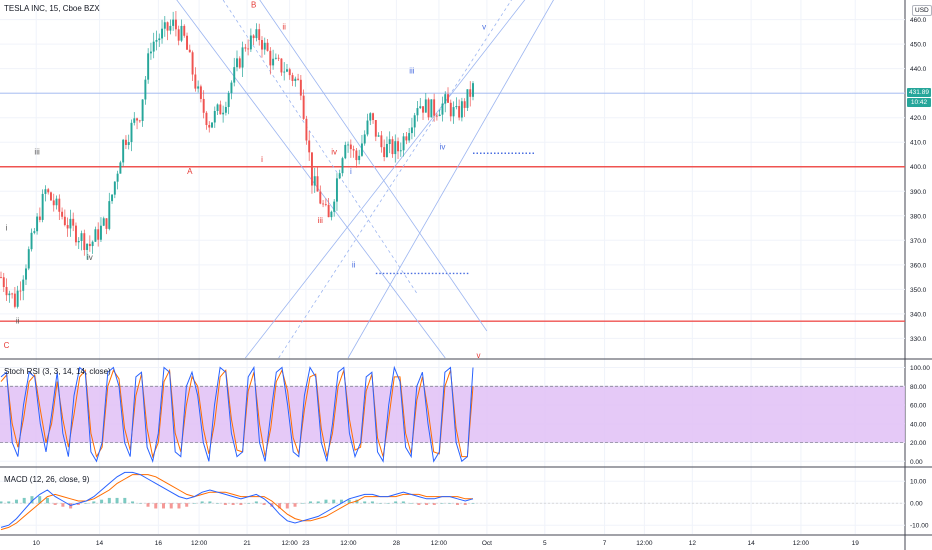 Image resolution: width=932 pixels, height=550 pixels. What do you see at coordinates (397, 543) in the screenshot?
I see `x-tick-label: 28` at bounding box center [397, 543].